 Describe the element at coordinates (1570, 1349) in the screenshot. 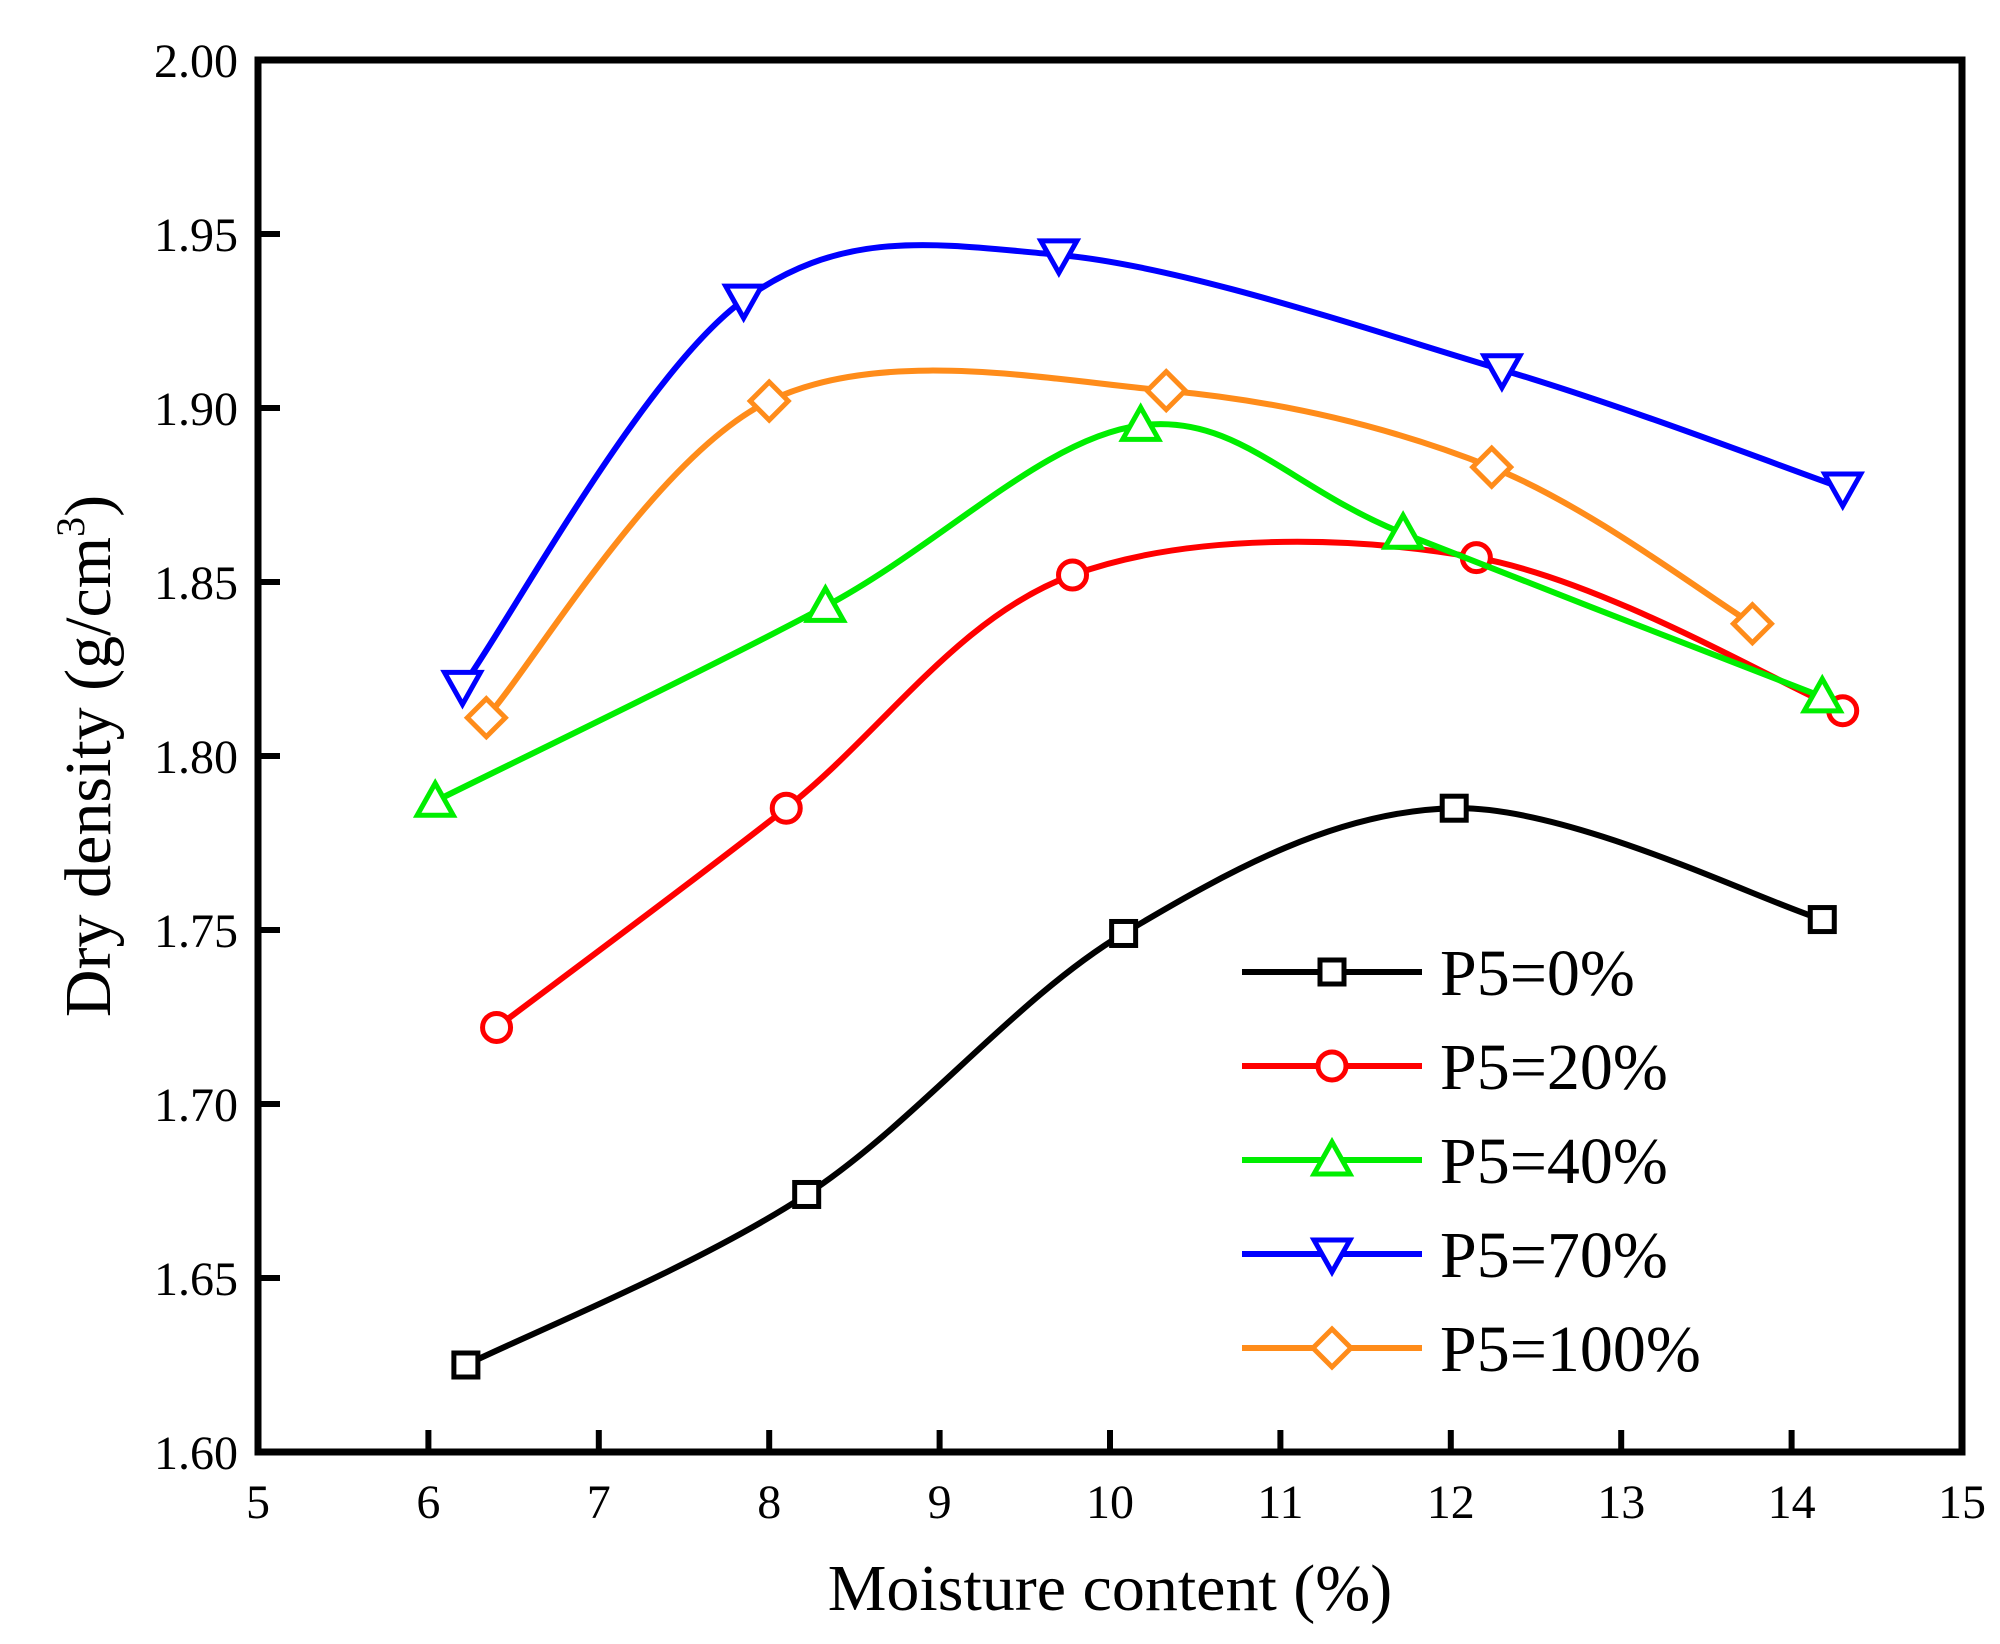

I see `legend-label: P5=100%` at that location.